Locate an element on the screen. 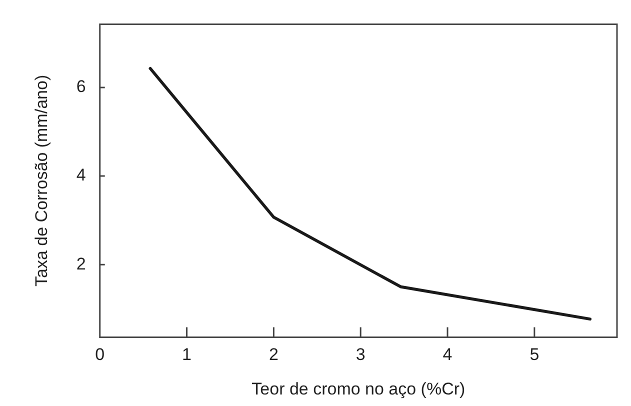 The image size is (631, 406). x-axis-title: Teor de cromo no aço (%Cr) is located at coordinates (359, 388).